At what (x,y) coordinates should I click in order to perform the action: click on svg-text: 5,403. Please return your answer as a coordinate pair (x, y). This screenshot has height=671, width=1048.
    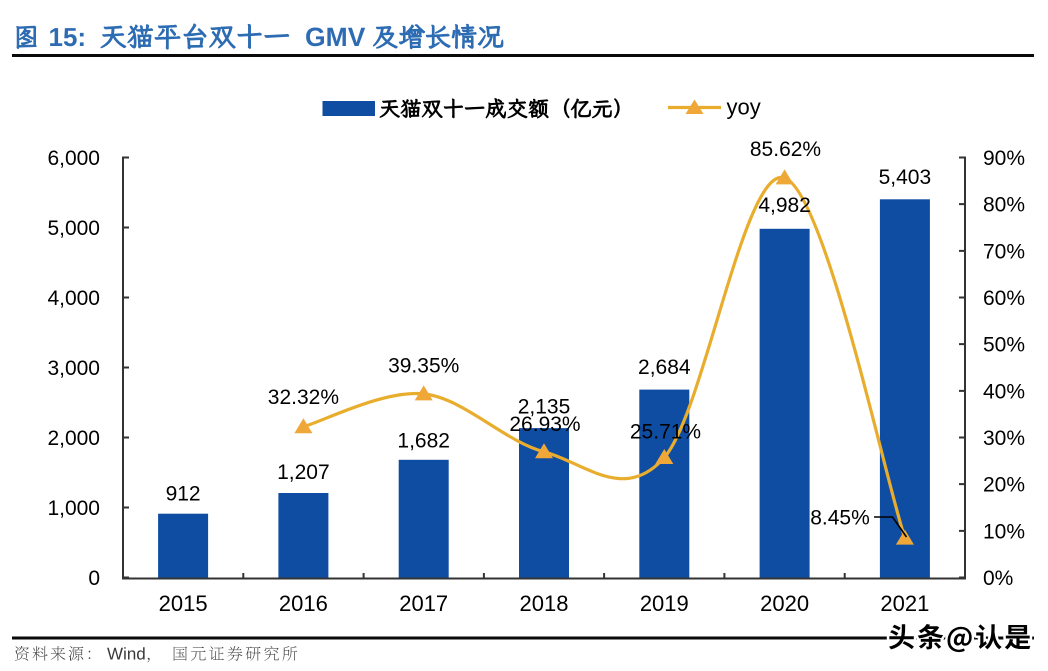
    Looking at the image, I should click on (905, 177).